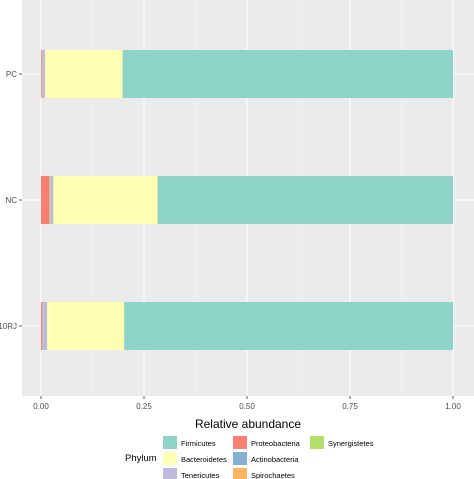 Image resolution: width=474 pixels, height=479 pixels. I want to click on legend-label-bacteroidetes: Bacteroidetes, so click(204, 459).